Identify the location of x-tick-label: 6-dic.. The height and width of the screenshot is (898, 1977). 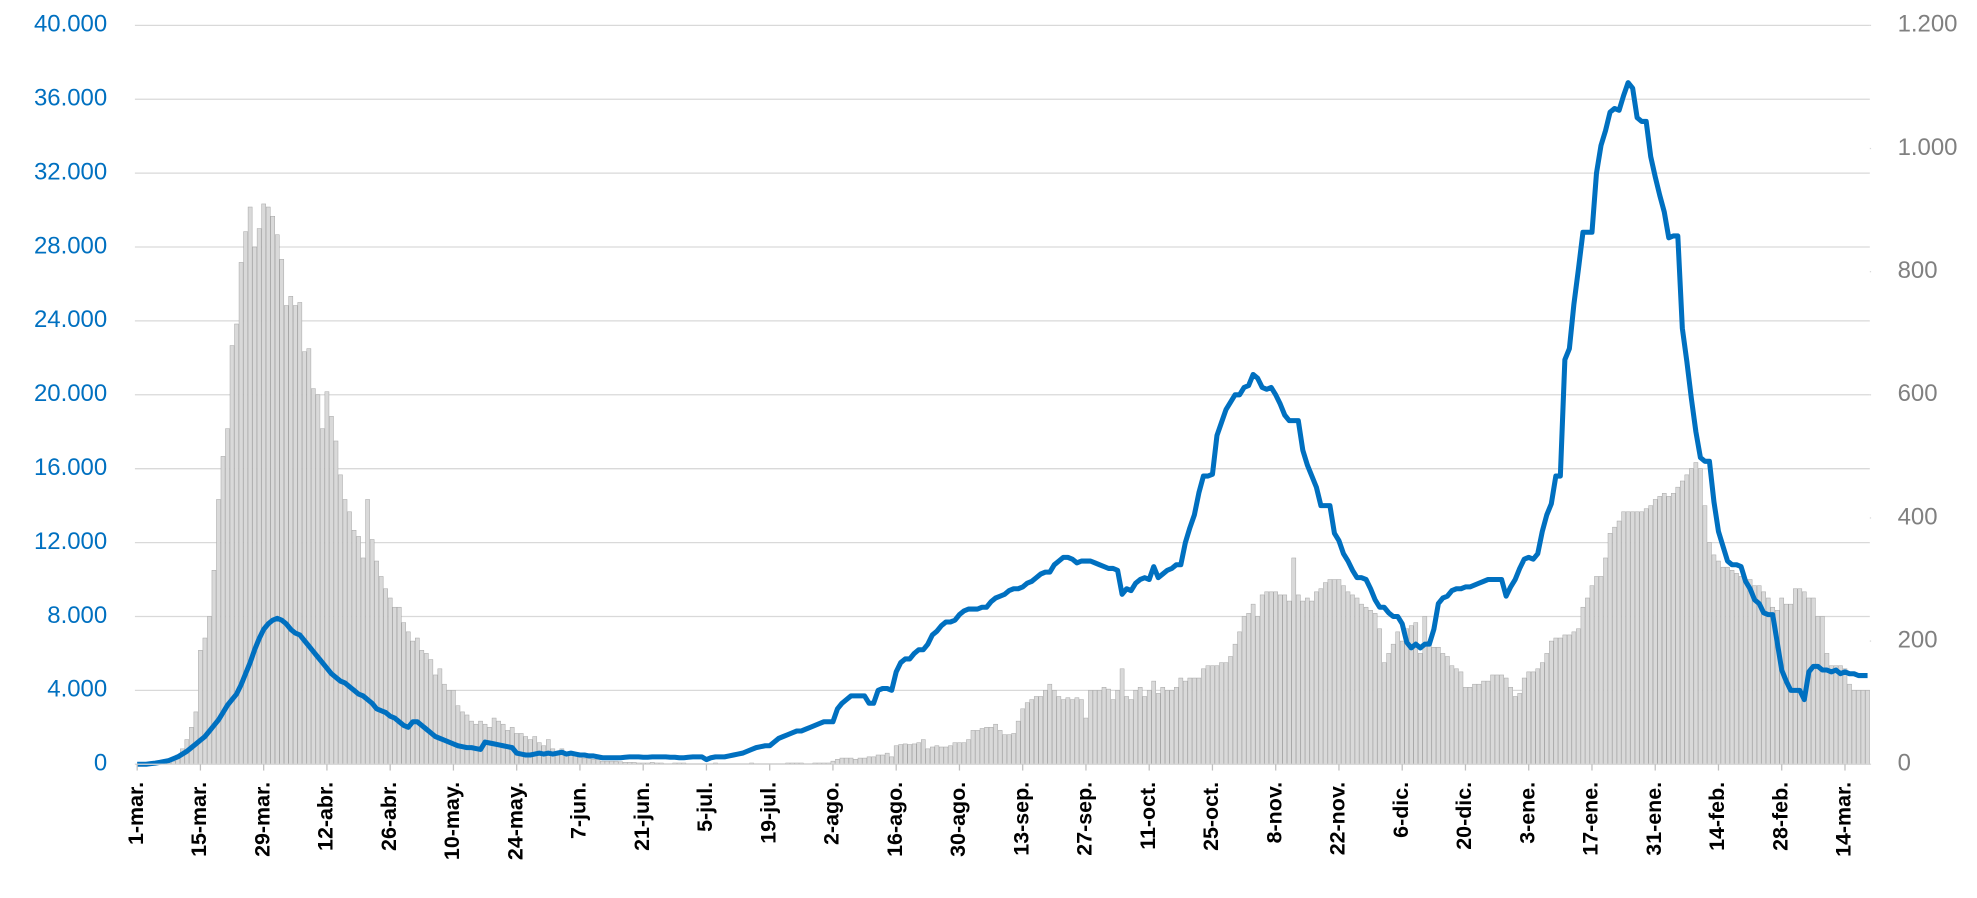
(1401, 810).